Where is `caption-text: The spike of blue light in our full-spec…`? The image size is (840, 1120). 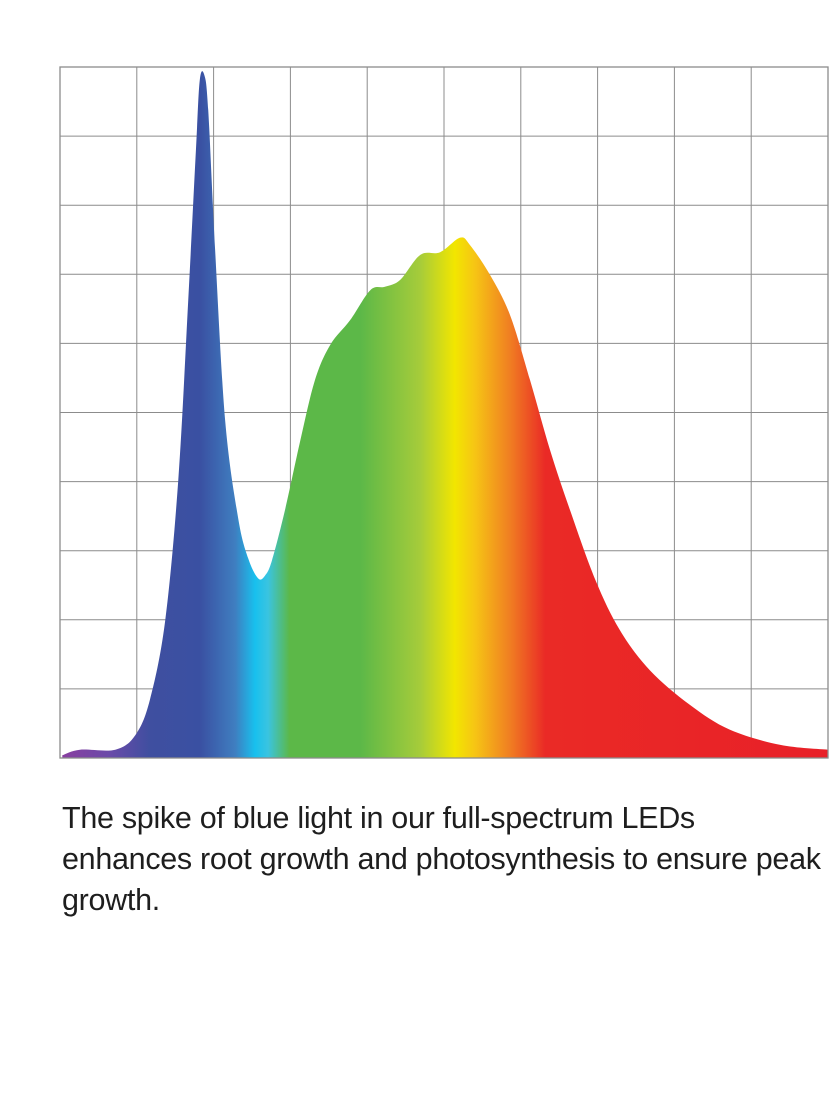 caption-text: The spike of blue light in our full-spec… is located at coordinates (441, 859).